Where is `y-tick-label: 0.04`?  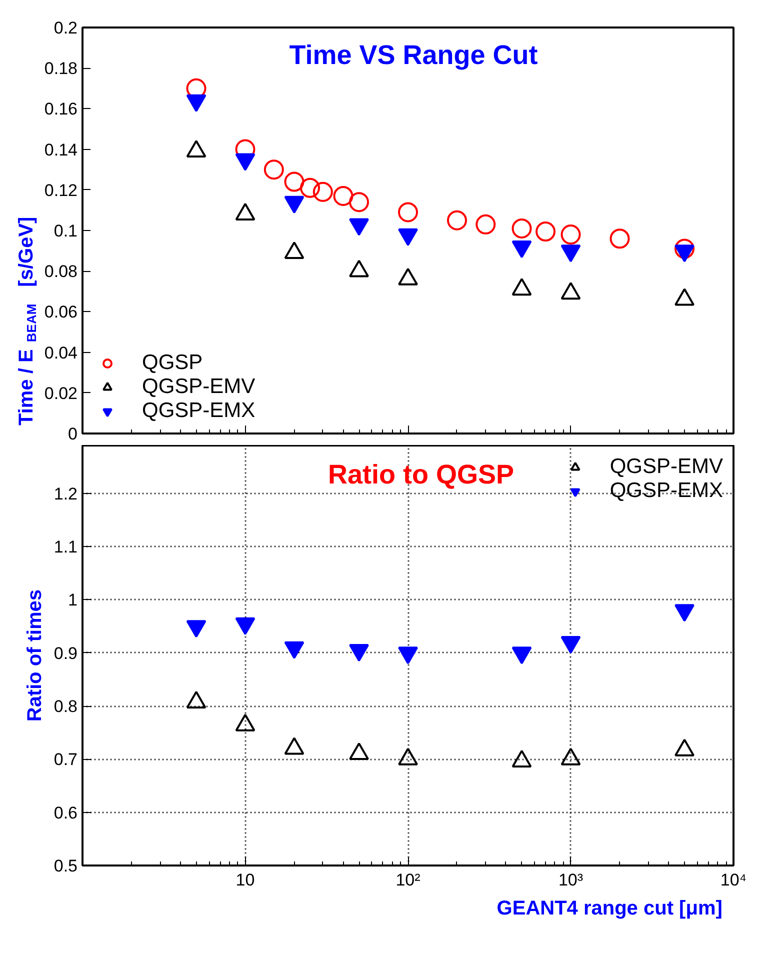
y-tick-label: 0.04 is located at coordinates (61, 352).